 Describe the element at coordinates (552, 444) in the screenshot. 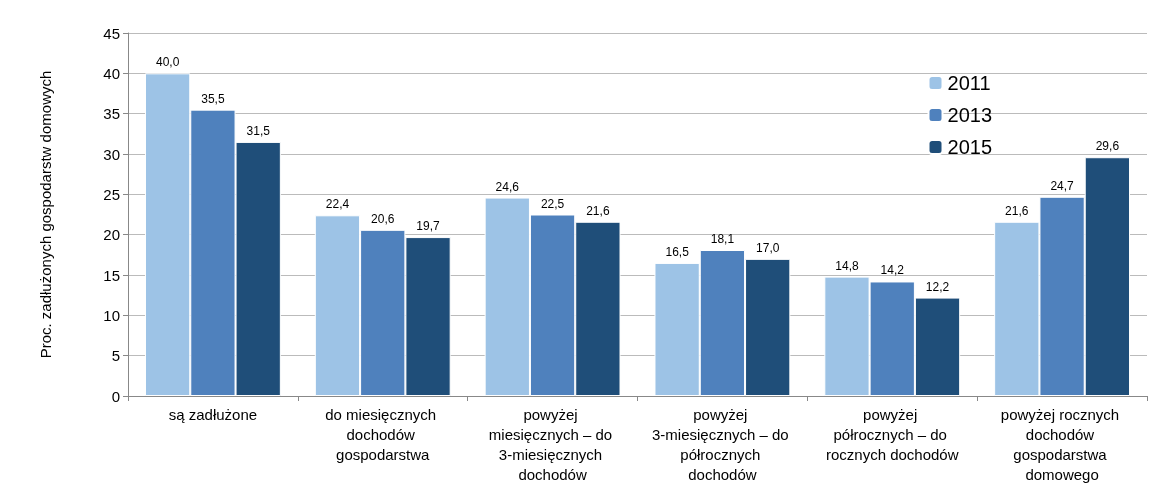

I see `x-tick-label: powyżej miesięcznych – do 3-miesięcznych dochodów` at that location.